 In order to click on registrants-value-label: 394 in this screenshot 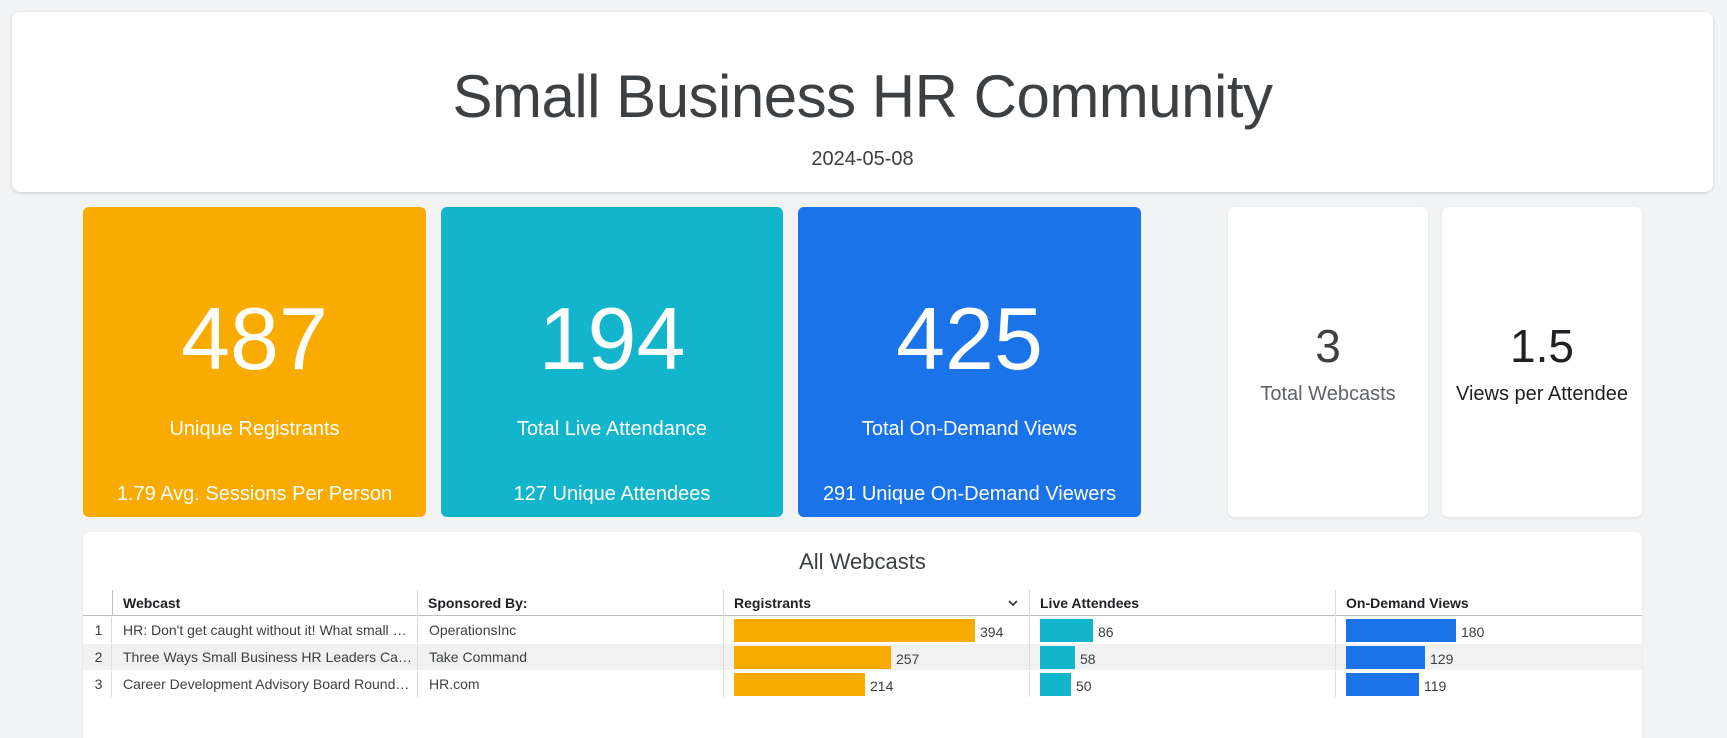, I will do `click(992, 632)`.